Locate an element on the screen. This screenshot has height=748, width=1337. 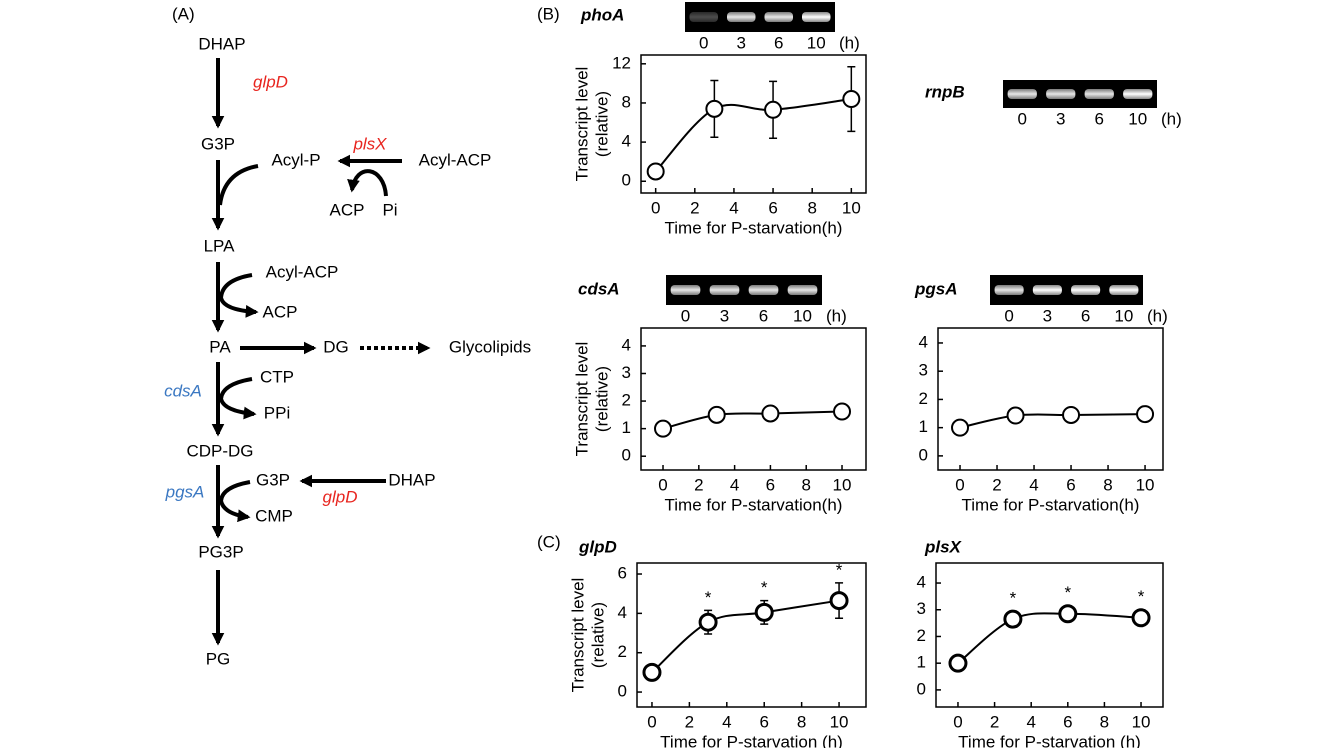
x-axis-label: Time for P-starvation (h) is located at coordinates (1049, 740).